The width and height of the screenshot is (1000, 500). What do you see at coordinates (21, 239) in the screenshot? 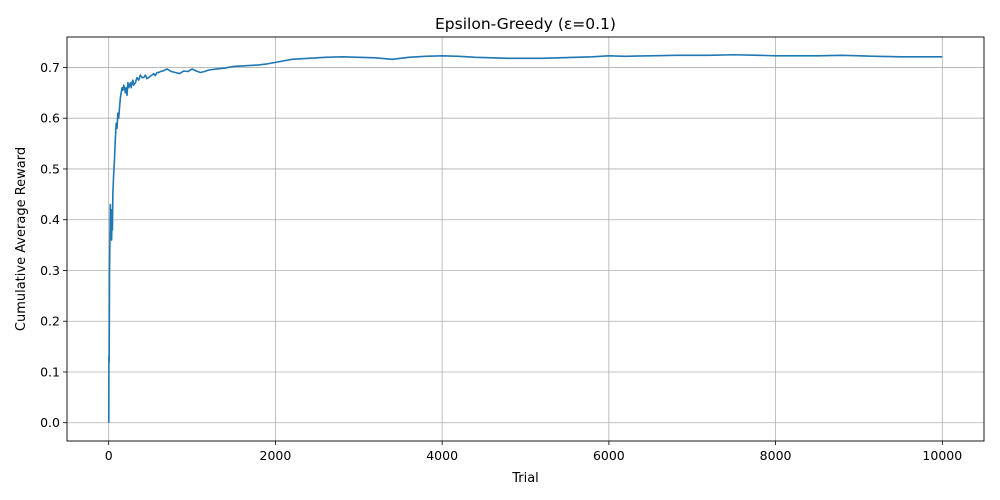
I see `y-axis-label: Cumulative Average Reward` at bounding box center [21, 239].